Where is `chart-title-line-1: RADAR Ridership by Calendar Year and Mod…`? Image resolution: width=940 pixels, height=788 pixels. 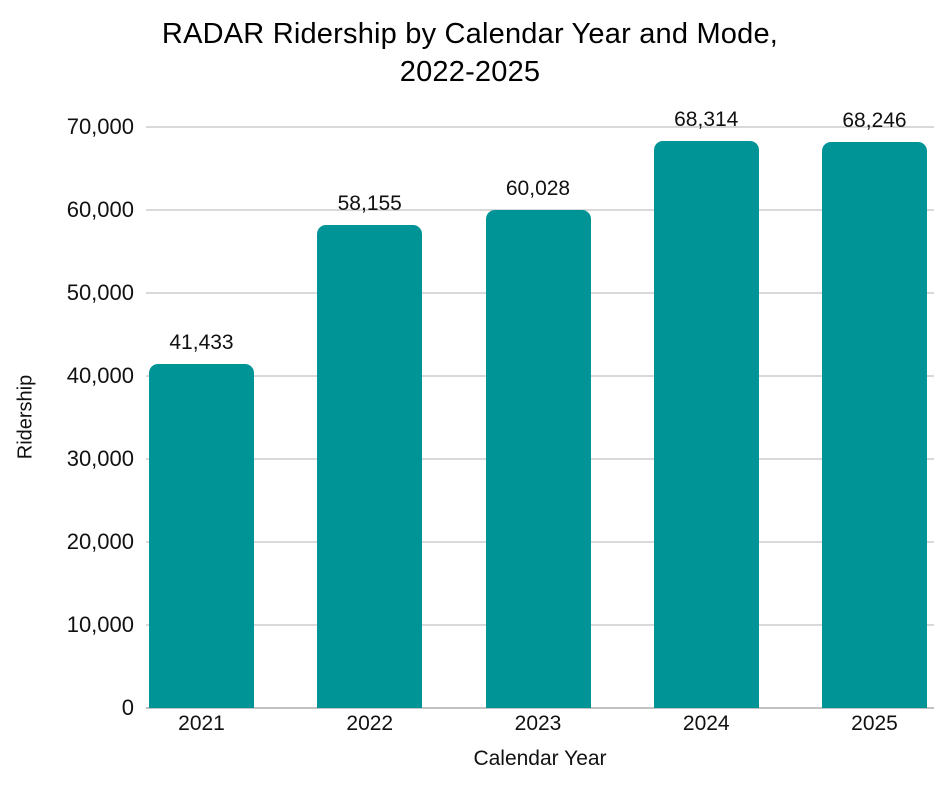
chart-title-line-1: RADAR Ridership by Calendar Year and Mod… is located at coordinates (470, 34).